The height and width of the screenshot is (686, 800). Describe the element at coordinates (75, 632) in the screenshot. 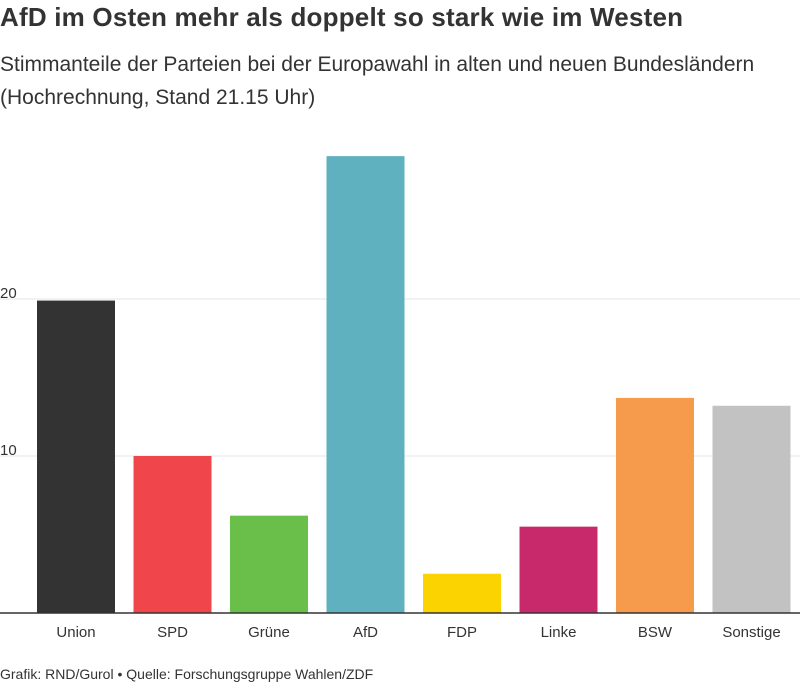

I see `x-tick-label: Union` at that location.